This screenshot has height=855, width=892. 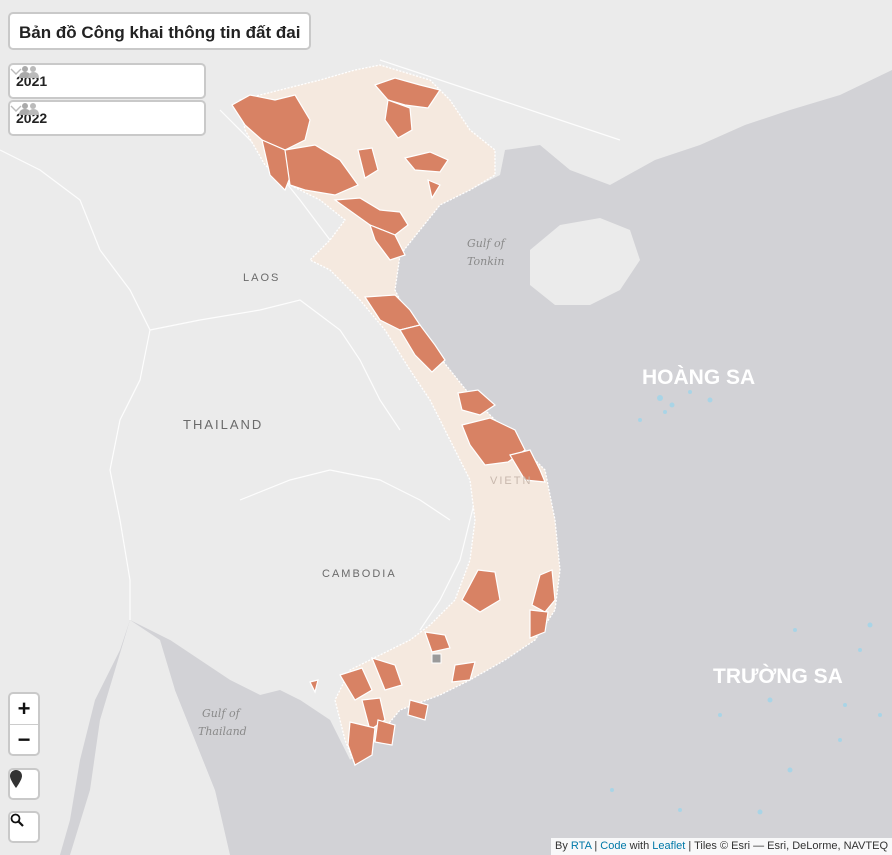 What do you see at coordinates (386, 674) in the screenshot?
I see `province-dong-thap` at bounding box center [386, 674].